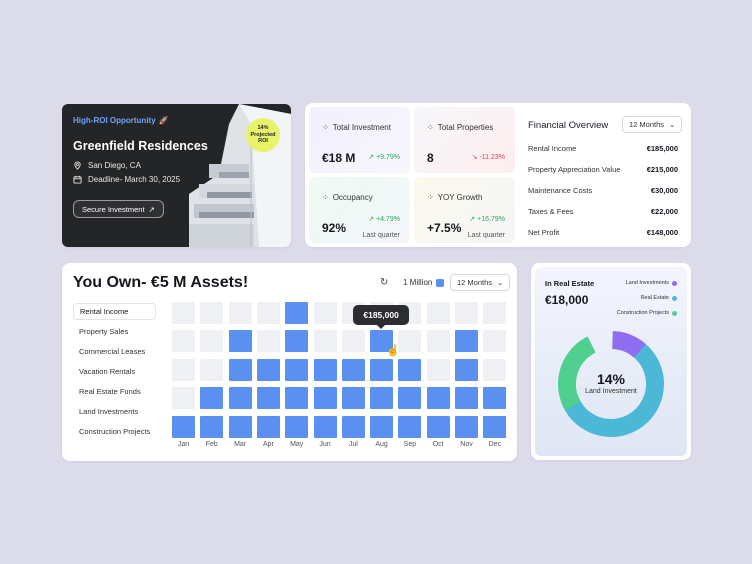 The height and width of the screenshot is (564, 752). Describe the element at coordinates (603, 169) in the screenshot. I see `financial-row: Property Appreciation Value €215,000` at that location.